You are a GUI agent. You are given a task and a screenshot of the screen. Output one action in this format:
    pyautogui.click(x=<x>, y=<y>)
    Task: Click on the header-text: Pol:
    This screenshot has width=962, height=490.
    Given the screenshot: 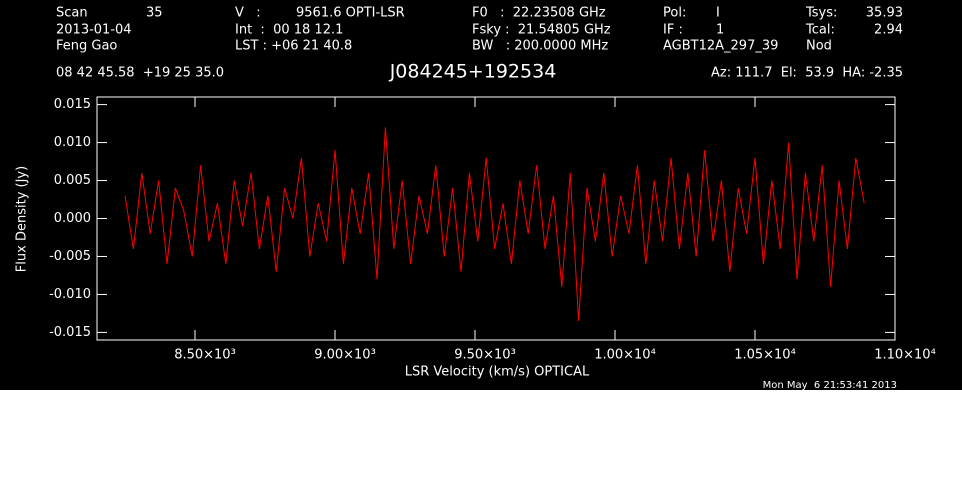 What is the action you would take?
    pyautogui.click(x=674, y=13)
    